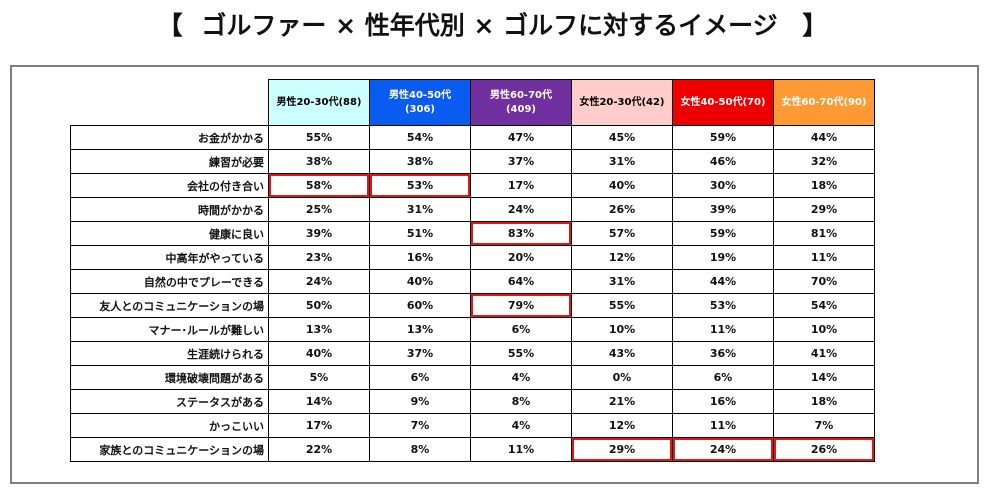 The width and height of the screenshot is (985, 491). What do you see at coordinates (169, 377) in the screenshot?
I see `row-label: 環境破壊問題がある` at bounding box center [169, 377].